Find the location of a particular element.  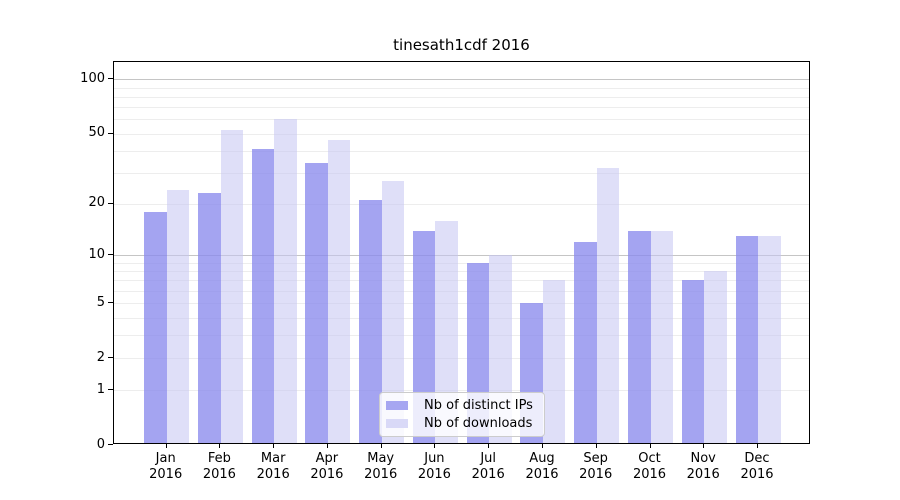

bar-distinct-ips-mar is located at coordinates (263, 295).